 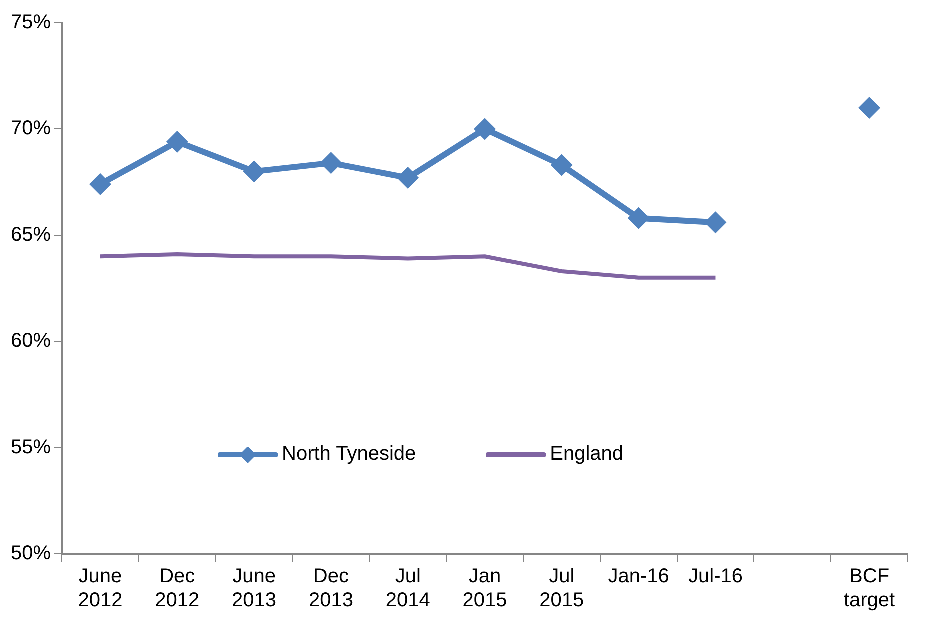 I want to click on legend-label: England, so click(x=587, y=454).